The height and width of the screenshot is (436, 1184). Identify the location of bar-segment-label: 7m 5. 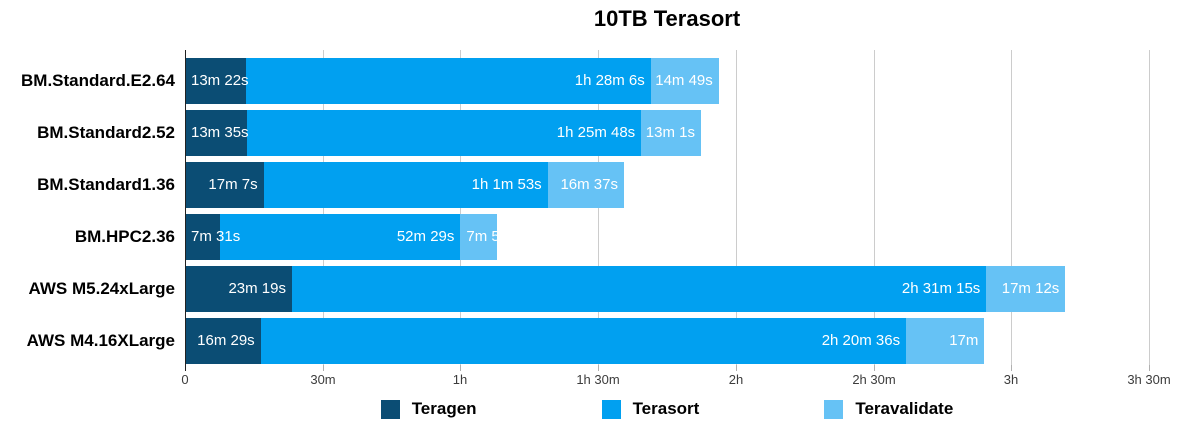
(483, 236).